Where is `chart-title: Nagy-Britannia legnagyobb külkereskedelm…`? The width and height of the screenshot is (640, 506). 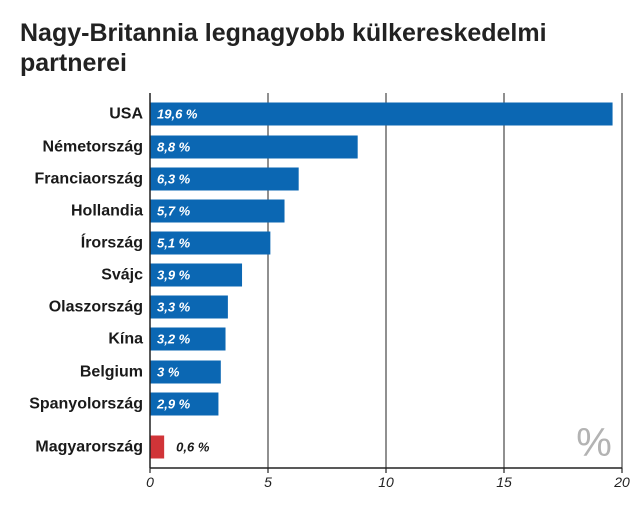
chart-title: Nagy-Britannia legnagyobb külkereskedelm… is located at coordinates (283, 48).